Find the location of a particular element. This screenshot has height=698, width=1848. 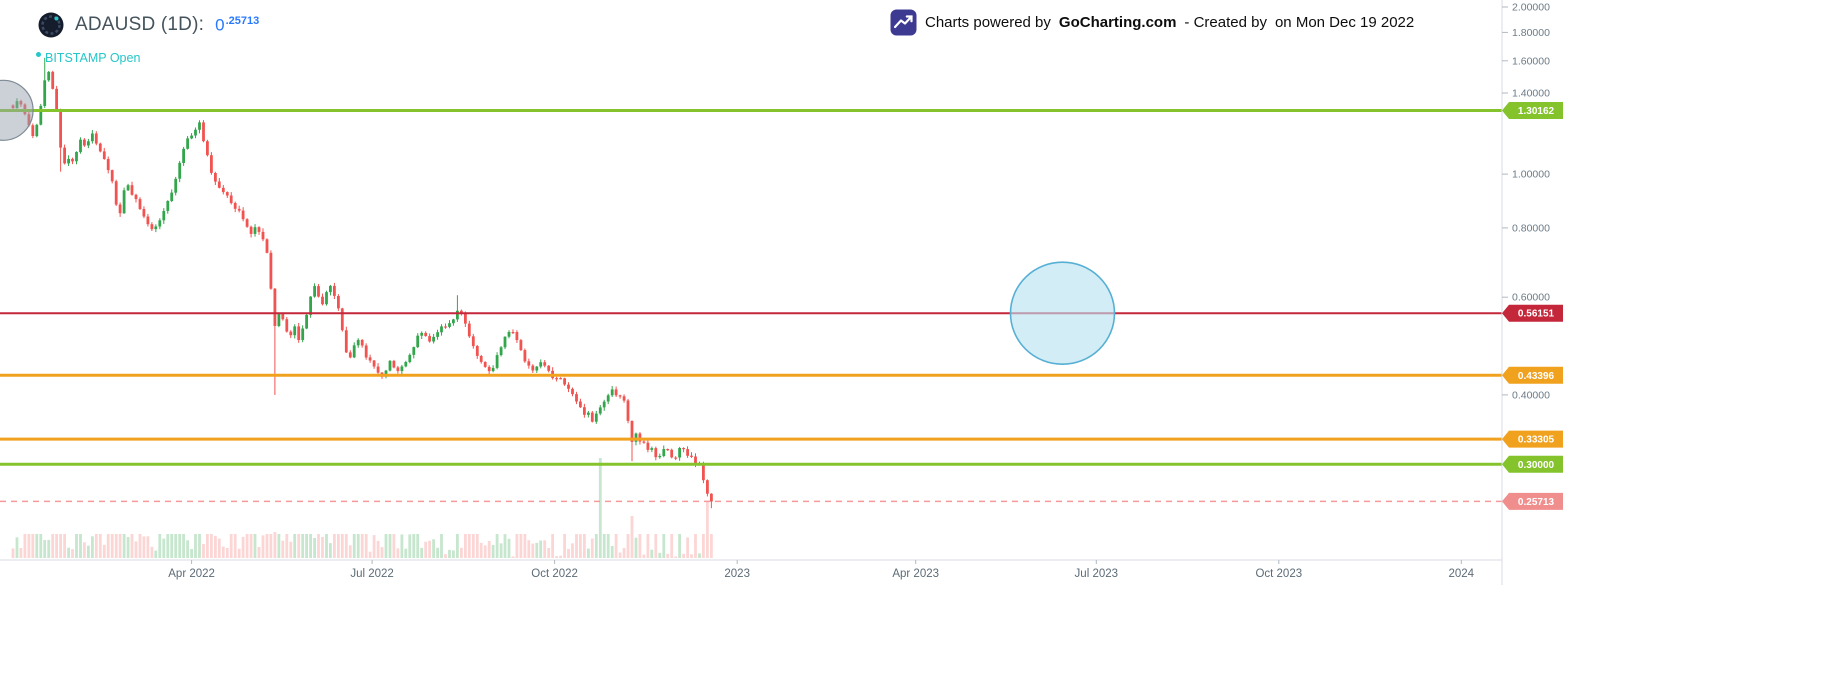

x-tick-label: Apr 2022 is located at coordinates (191, 574).